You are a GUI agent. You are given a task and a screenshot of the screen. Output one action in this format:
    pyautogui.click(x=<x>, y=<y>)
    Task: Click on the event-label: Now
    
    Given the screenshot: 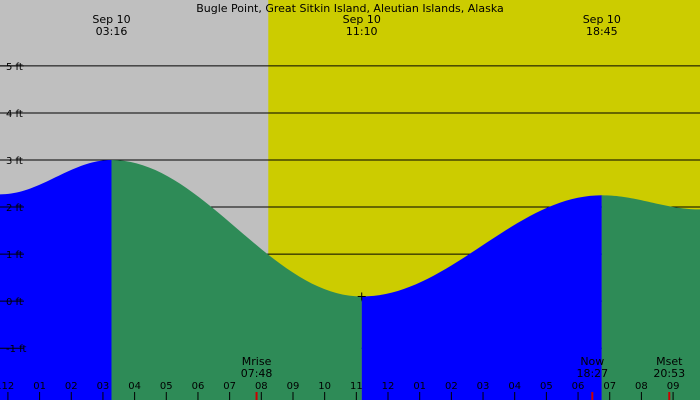 What is the action you would take?
    pyautogui.click(x=592, y=361)
    